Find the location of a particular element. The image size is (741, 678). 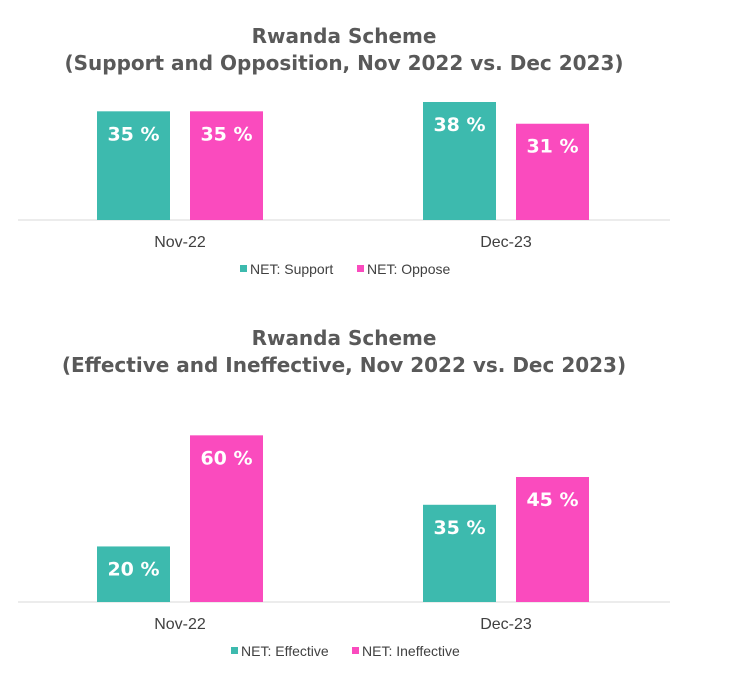

legend-entry: NET: Ineffective is located at coordinates (411, 651).